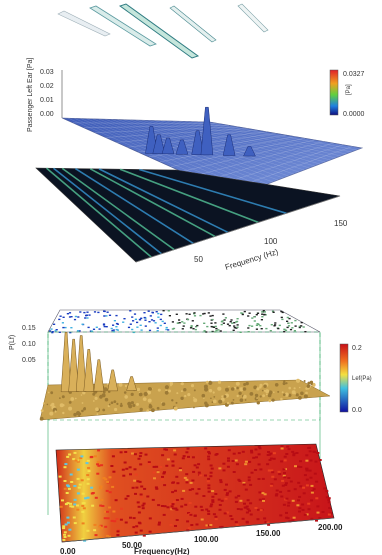  Describe the element at coordinates (98, 362) in the screenshot. I see `surface-peaks` at that location.